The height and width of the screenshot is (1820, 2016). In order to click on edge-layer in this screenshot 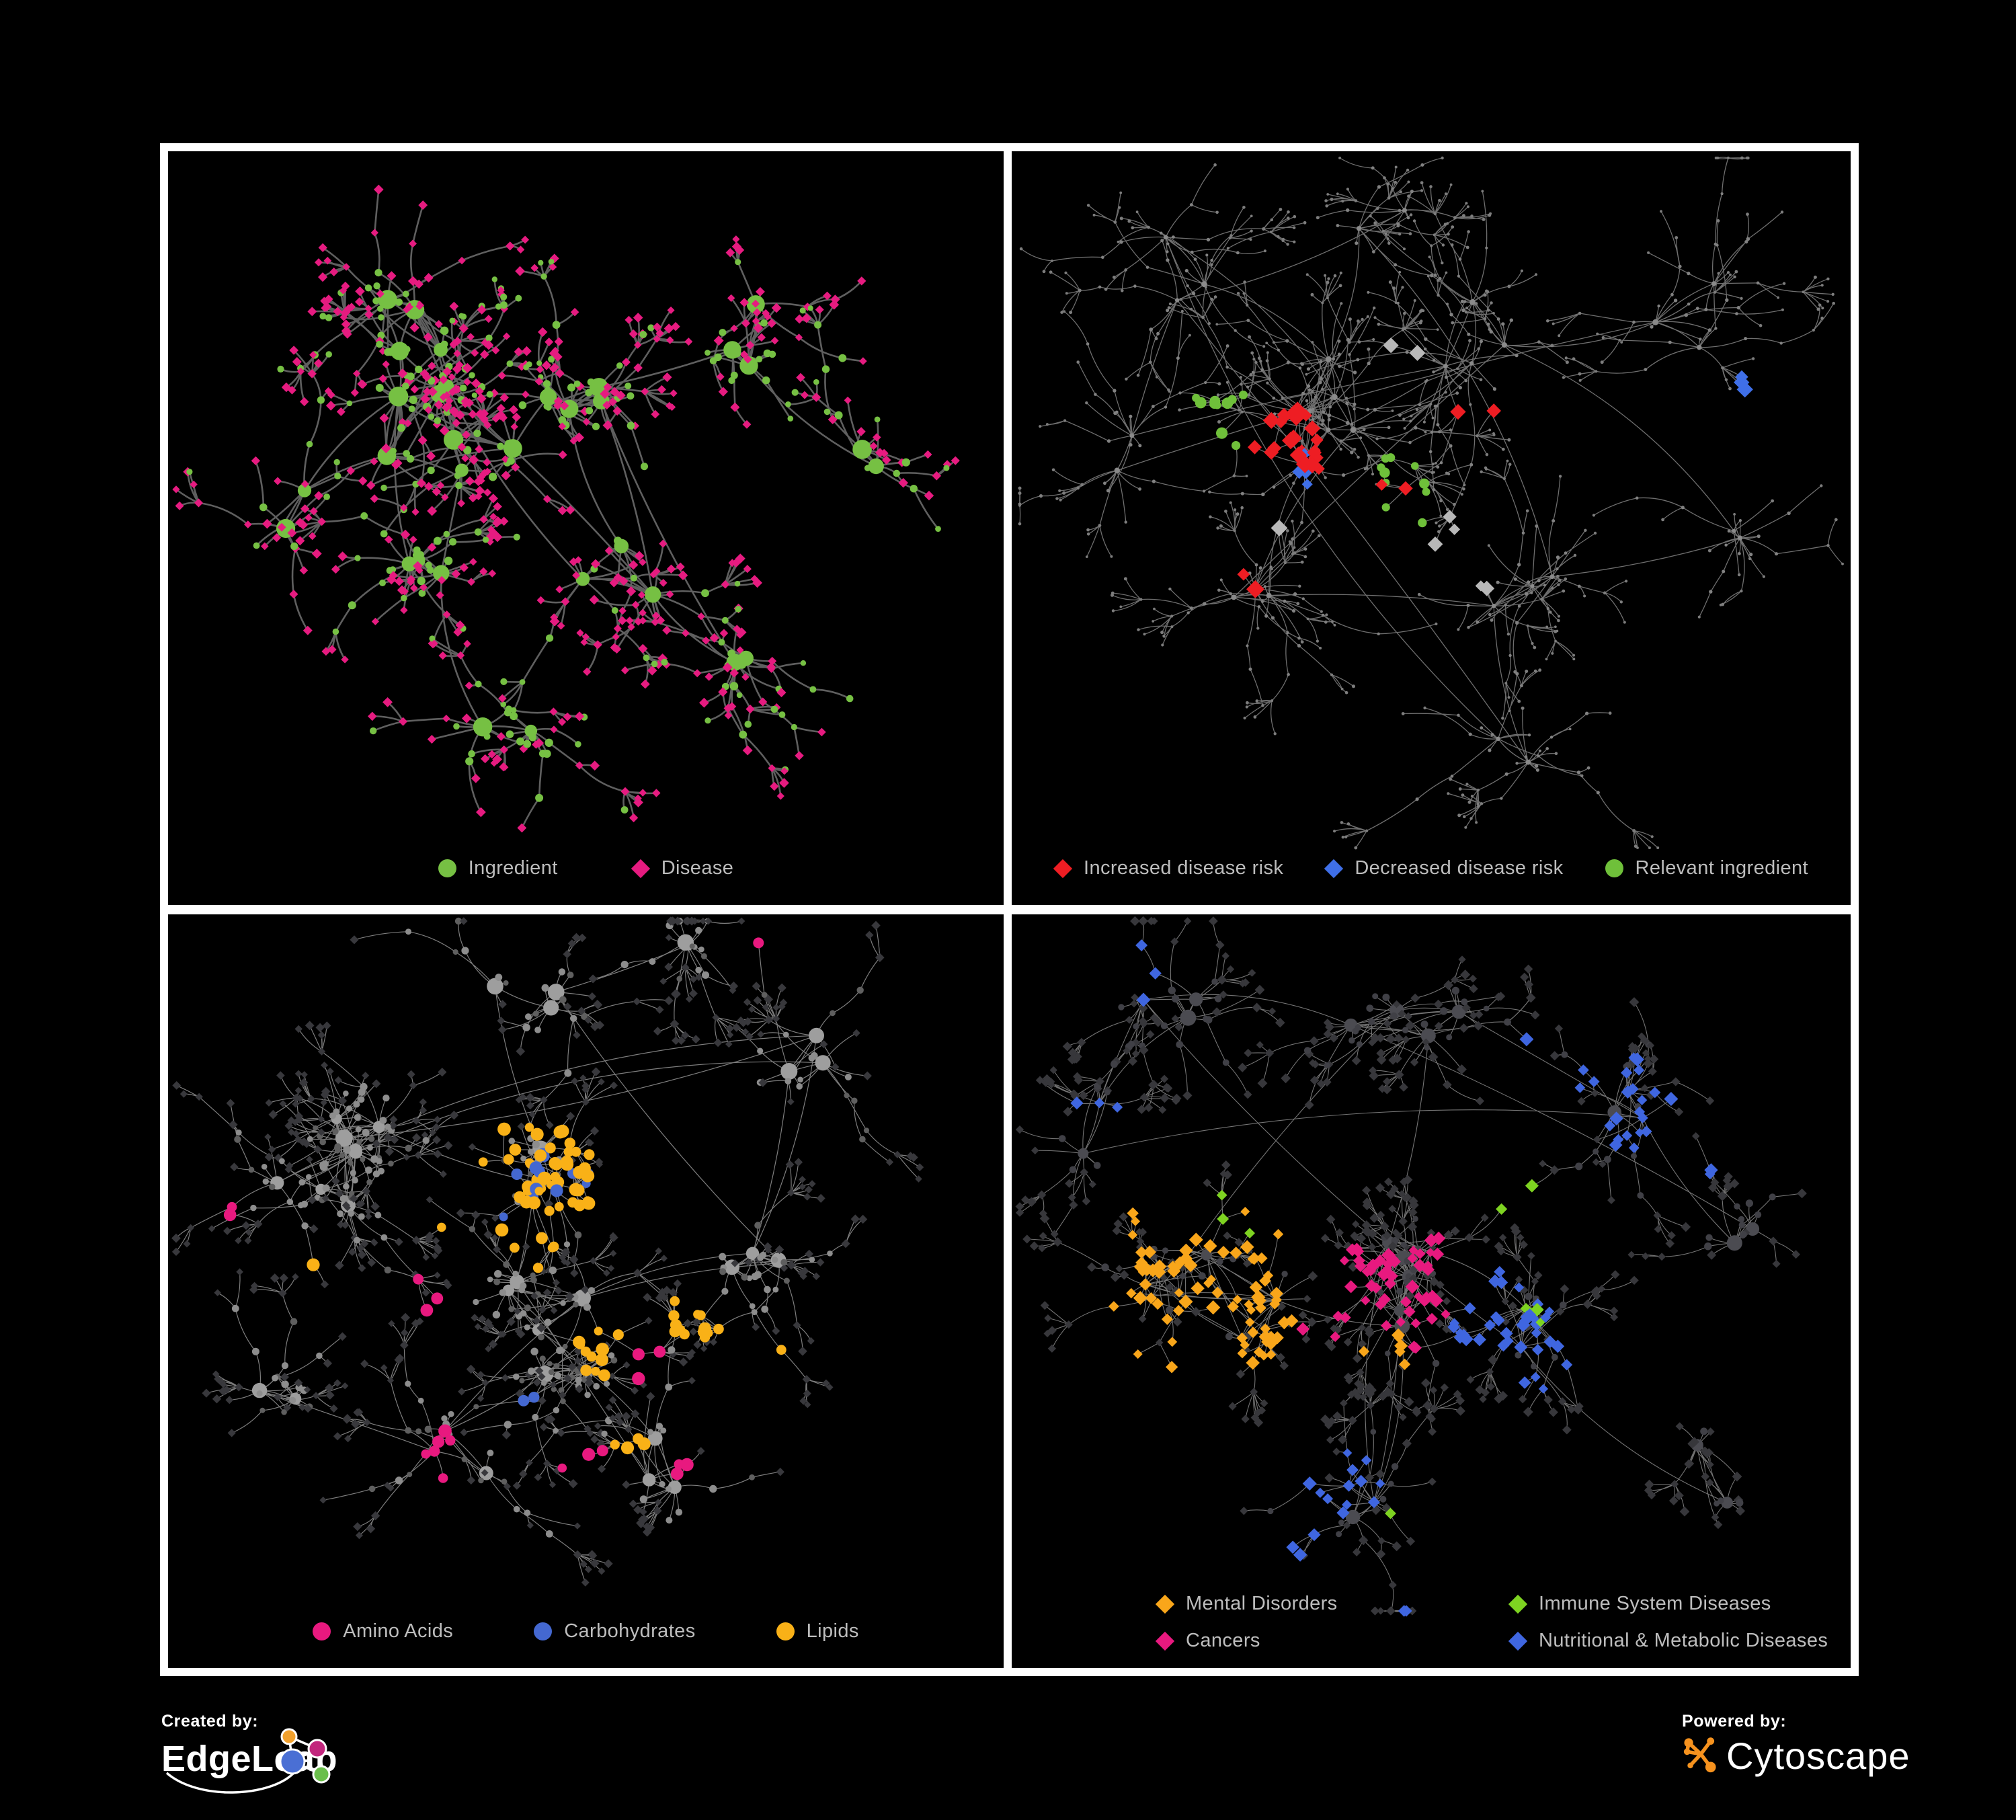, I will do `click(566, 508)`.